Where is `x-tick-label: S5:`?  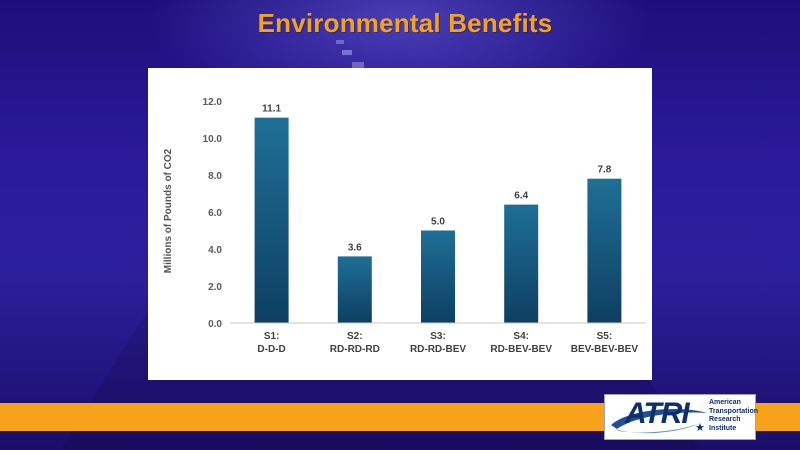 x-tick-label: S5: is located at coordinates (605, 336).